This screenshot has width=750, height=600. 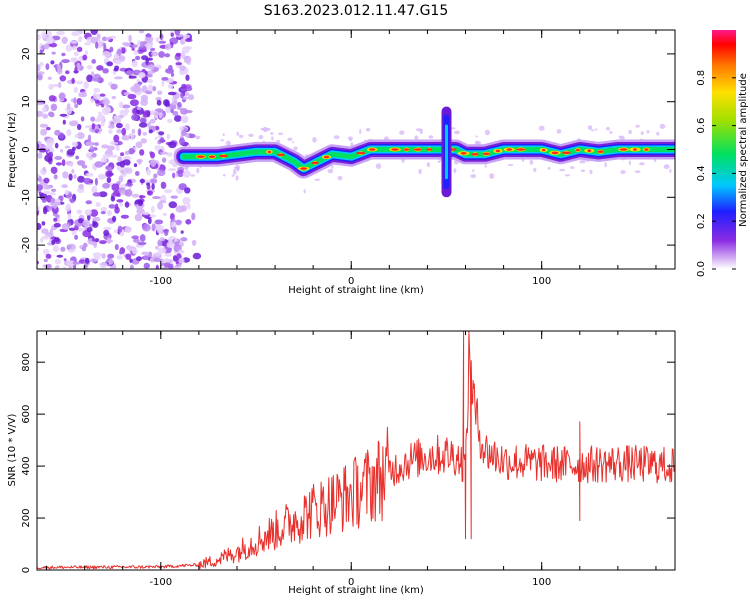 I want to click on colorbar-tick-label: 0.6, so click(x=701, y=126).